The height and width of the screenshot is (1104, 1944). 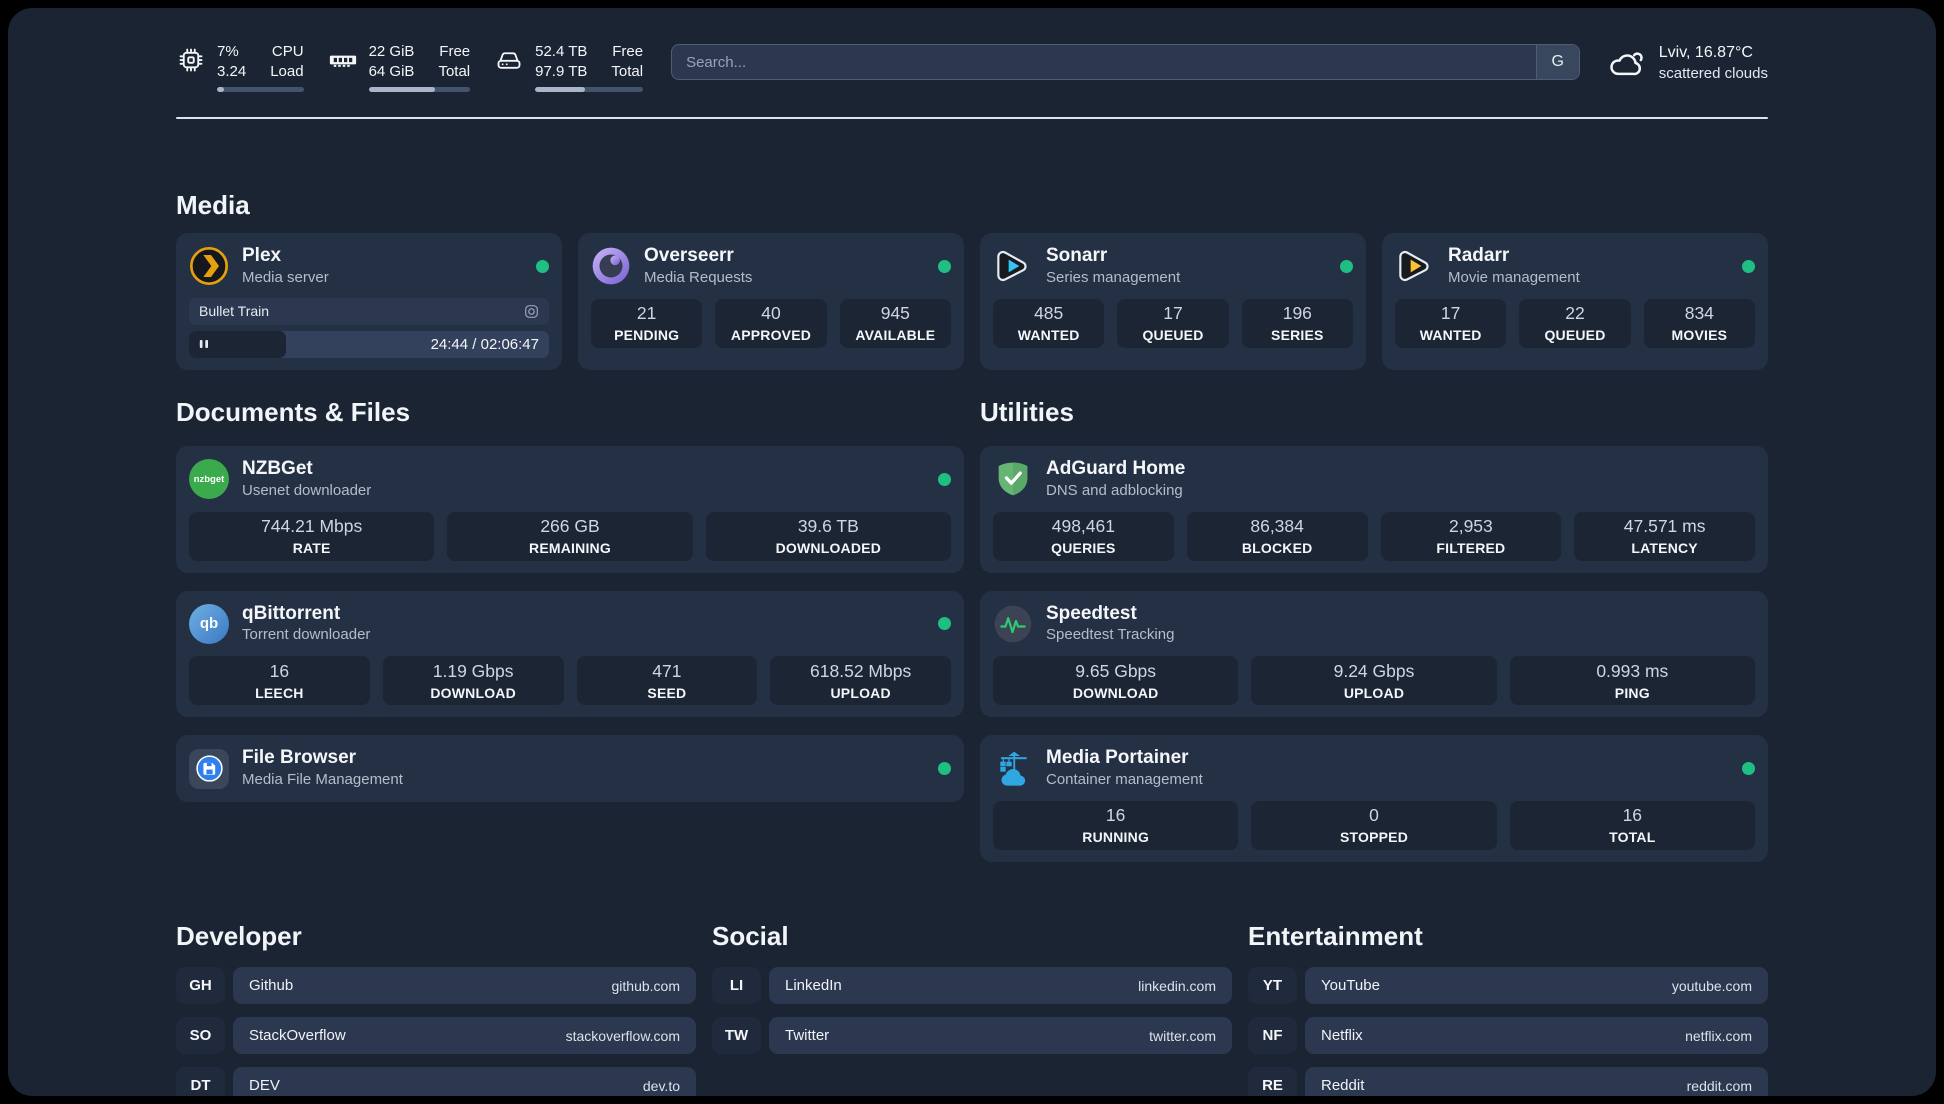 What do you see at coordinates (1048, 335) in the screenshot?
I see `stat-label: WANTED` at bounding box center [1048, 335].